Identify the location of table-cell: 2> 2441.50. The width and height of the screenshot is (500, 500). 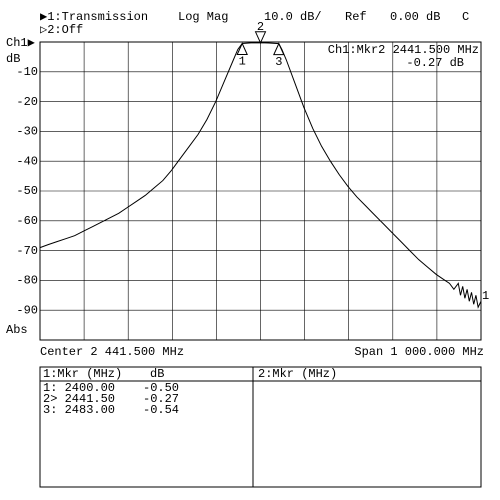
(79, 399).